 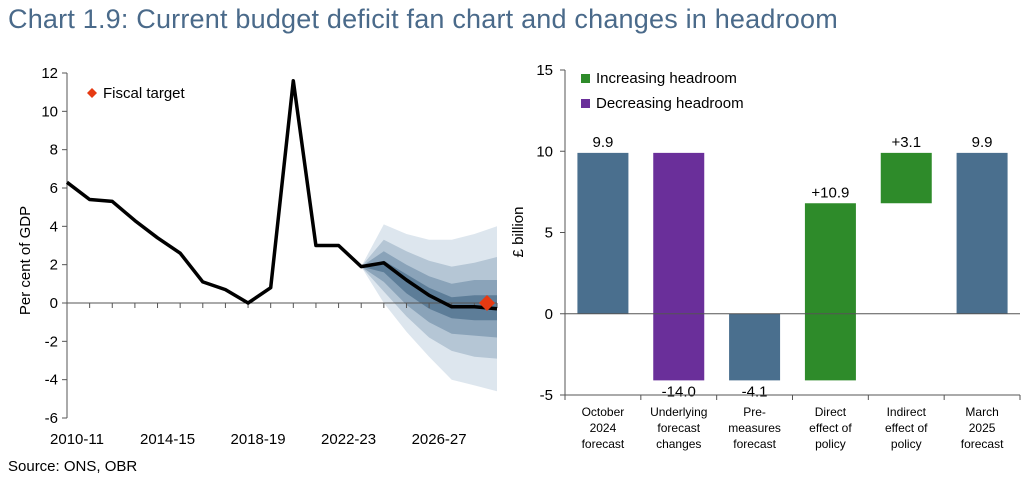 I want to click on left-y-tick-label: 6, so click(x=54, y=188).